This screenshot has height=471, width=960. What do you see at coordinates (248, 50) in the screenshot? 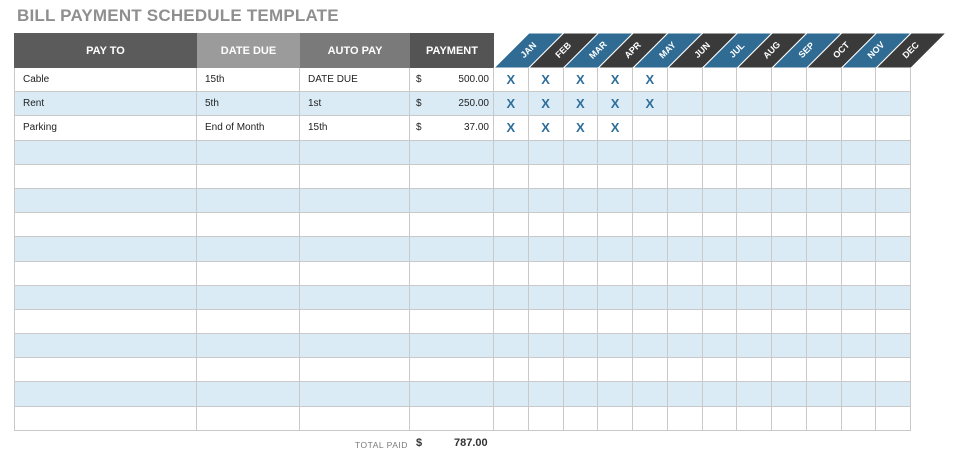
I see `header-date-due: DATE DUE` at bounding box center [248, 50].